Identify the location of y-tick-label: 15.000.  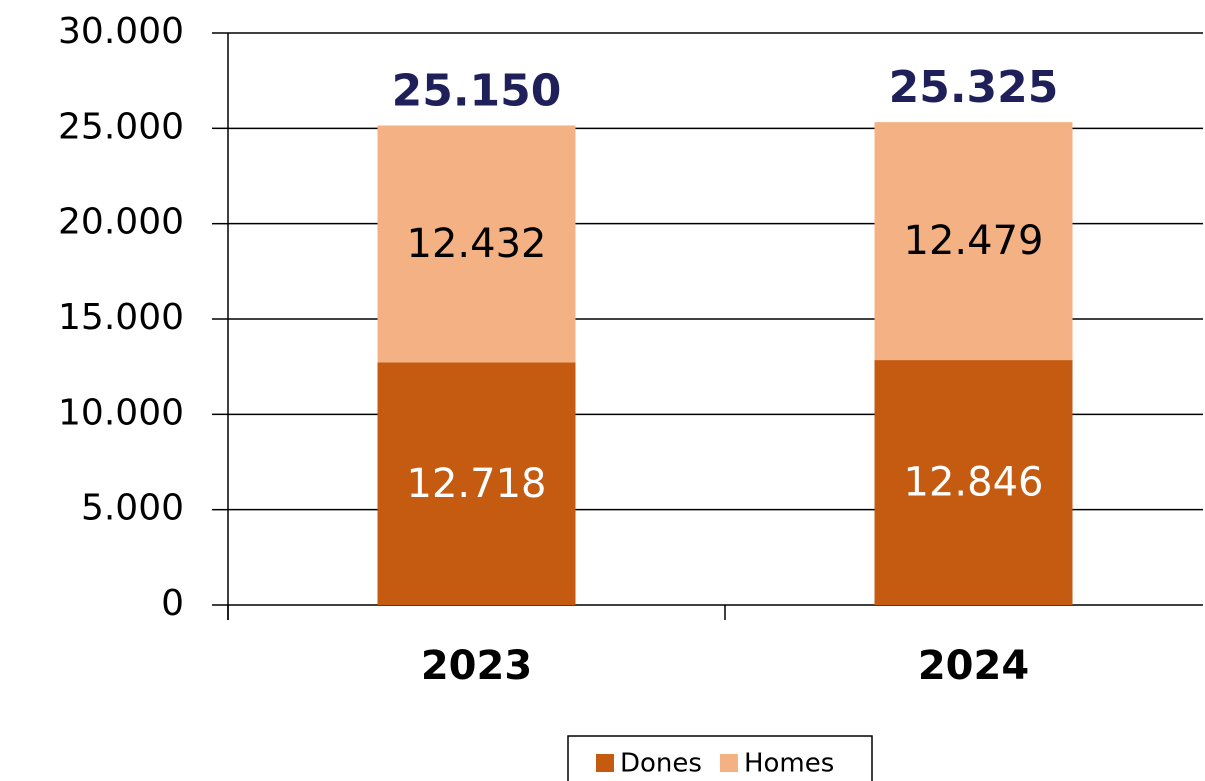
(121, 317).